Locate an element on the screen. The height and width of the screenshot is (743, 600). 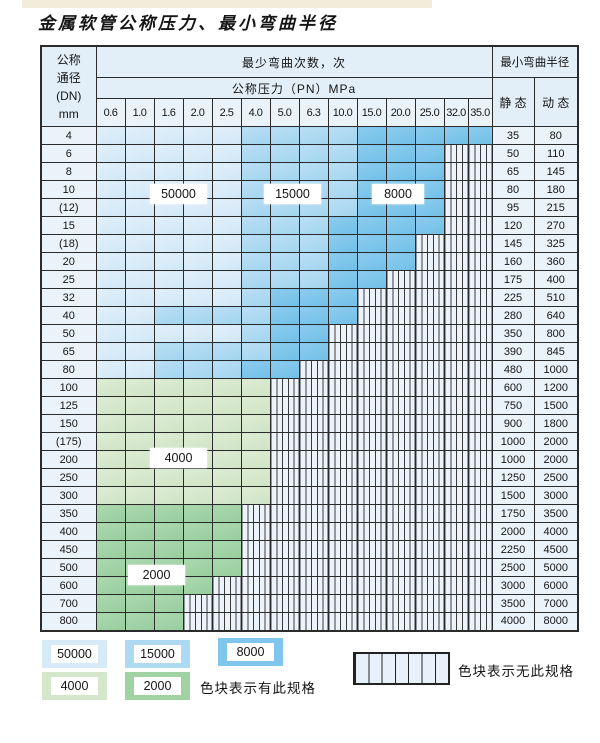
header-pressure-value: 20.0 is located at coordinates (400, 112).